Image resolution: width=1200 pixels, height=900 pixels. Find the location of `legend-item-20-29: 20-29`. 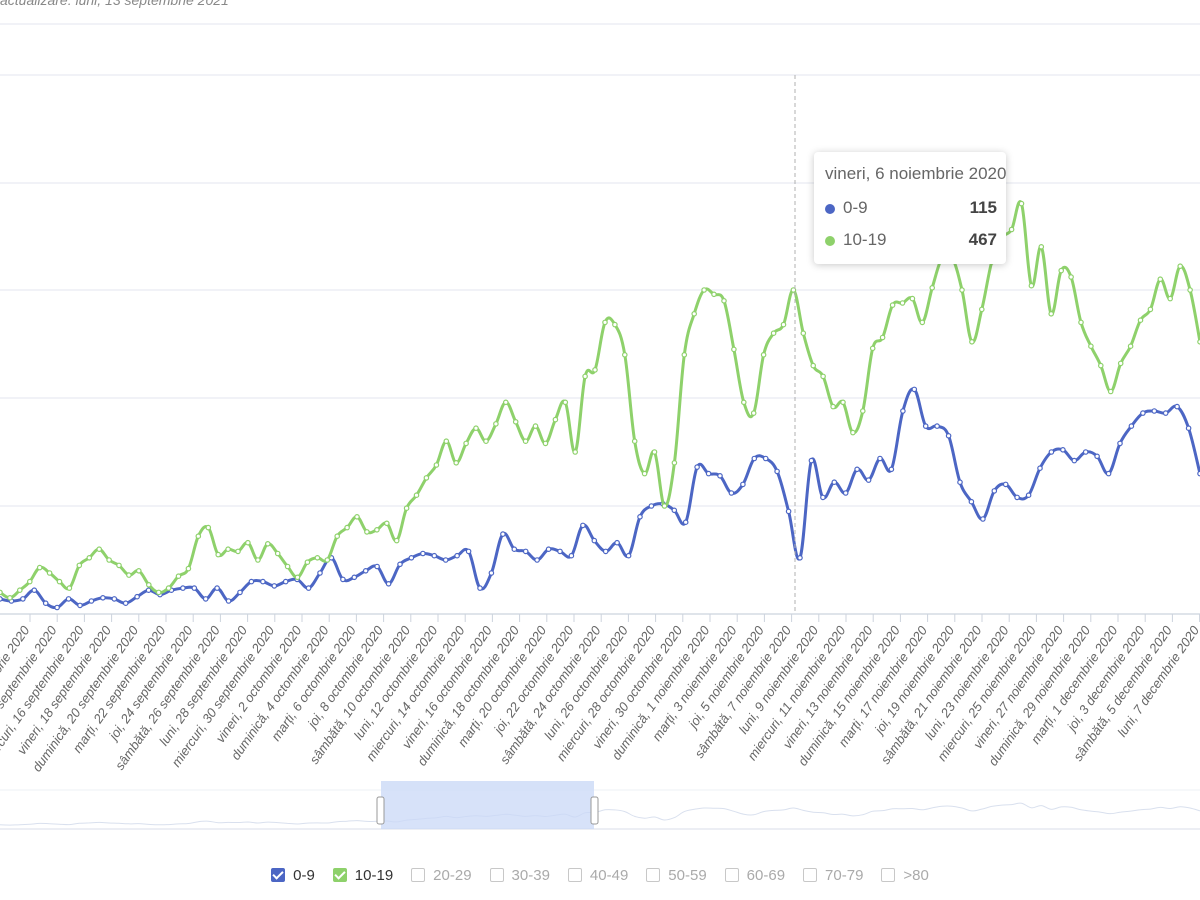

legend-item-20-29: 20-29 is located at coordinates (441, 875).